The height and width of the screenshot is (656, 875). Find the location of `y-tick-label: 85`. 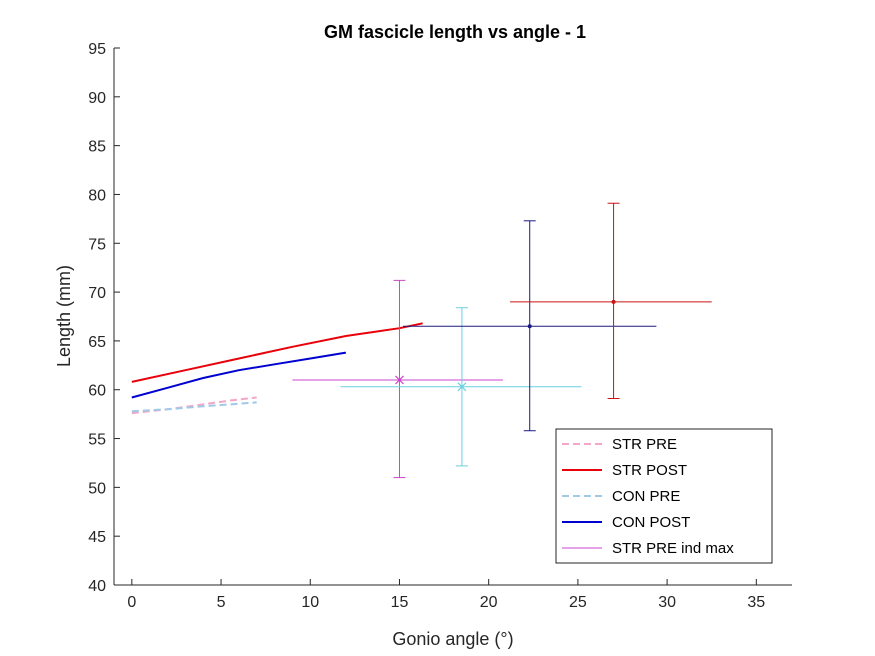

y-tick-label: 85 is located at coordinates (97, 147).